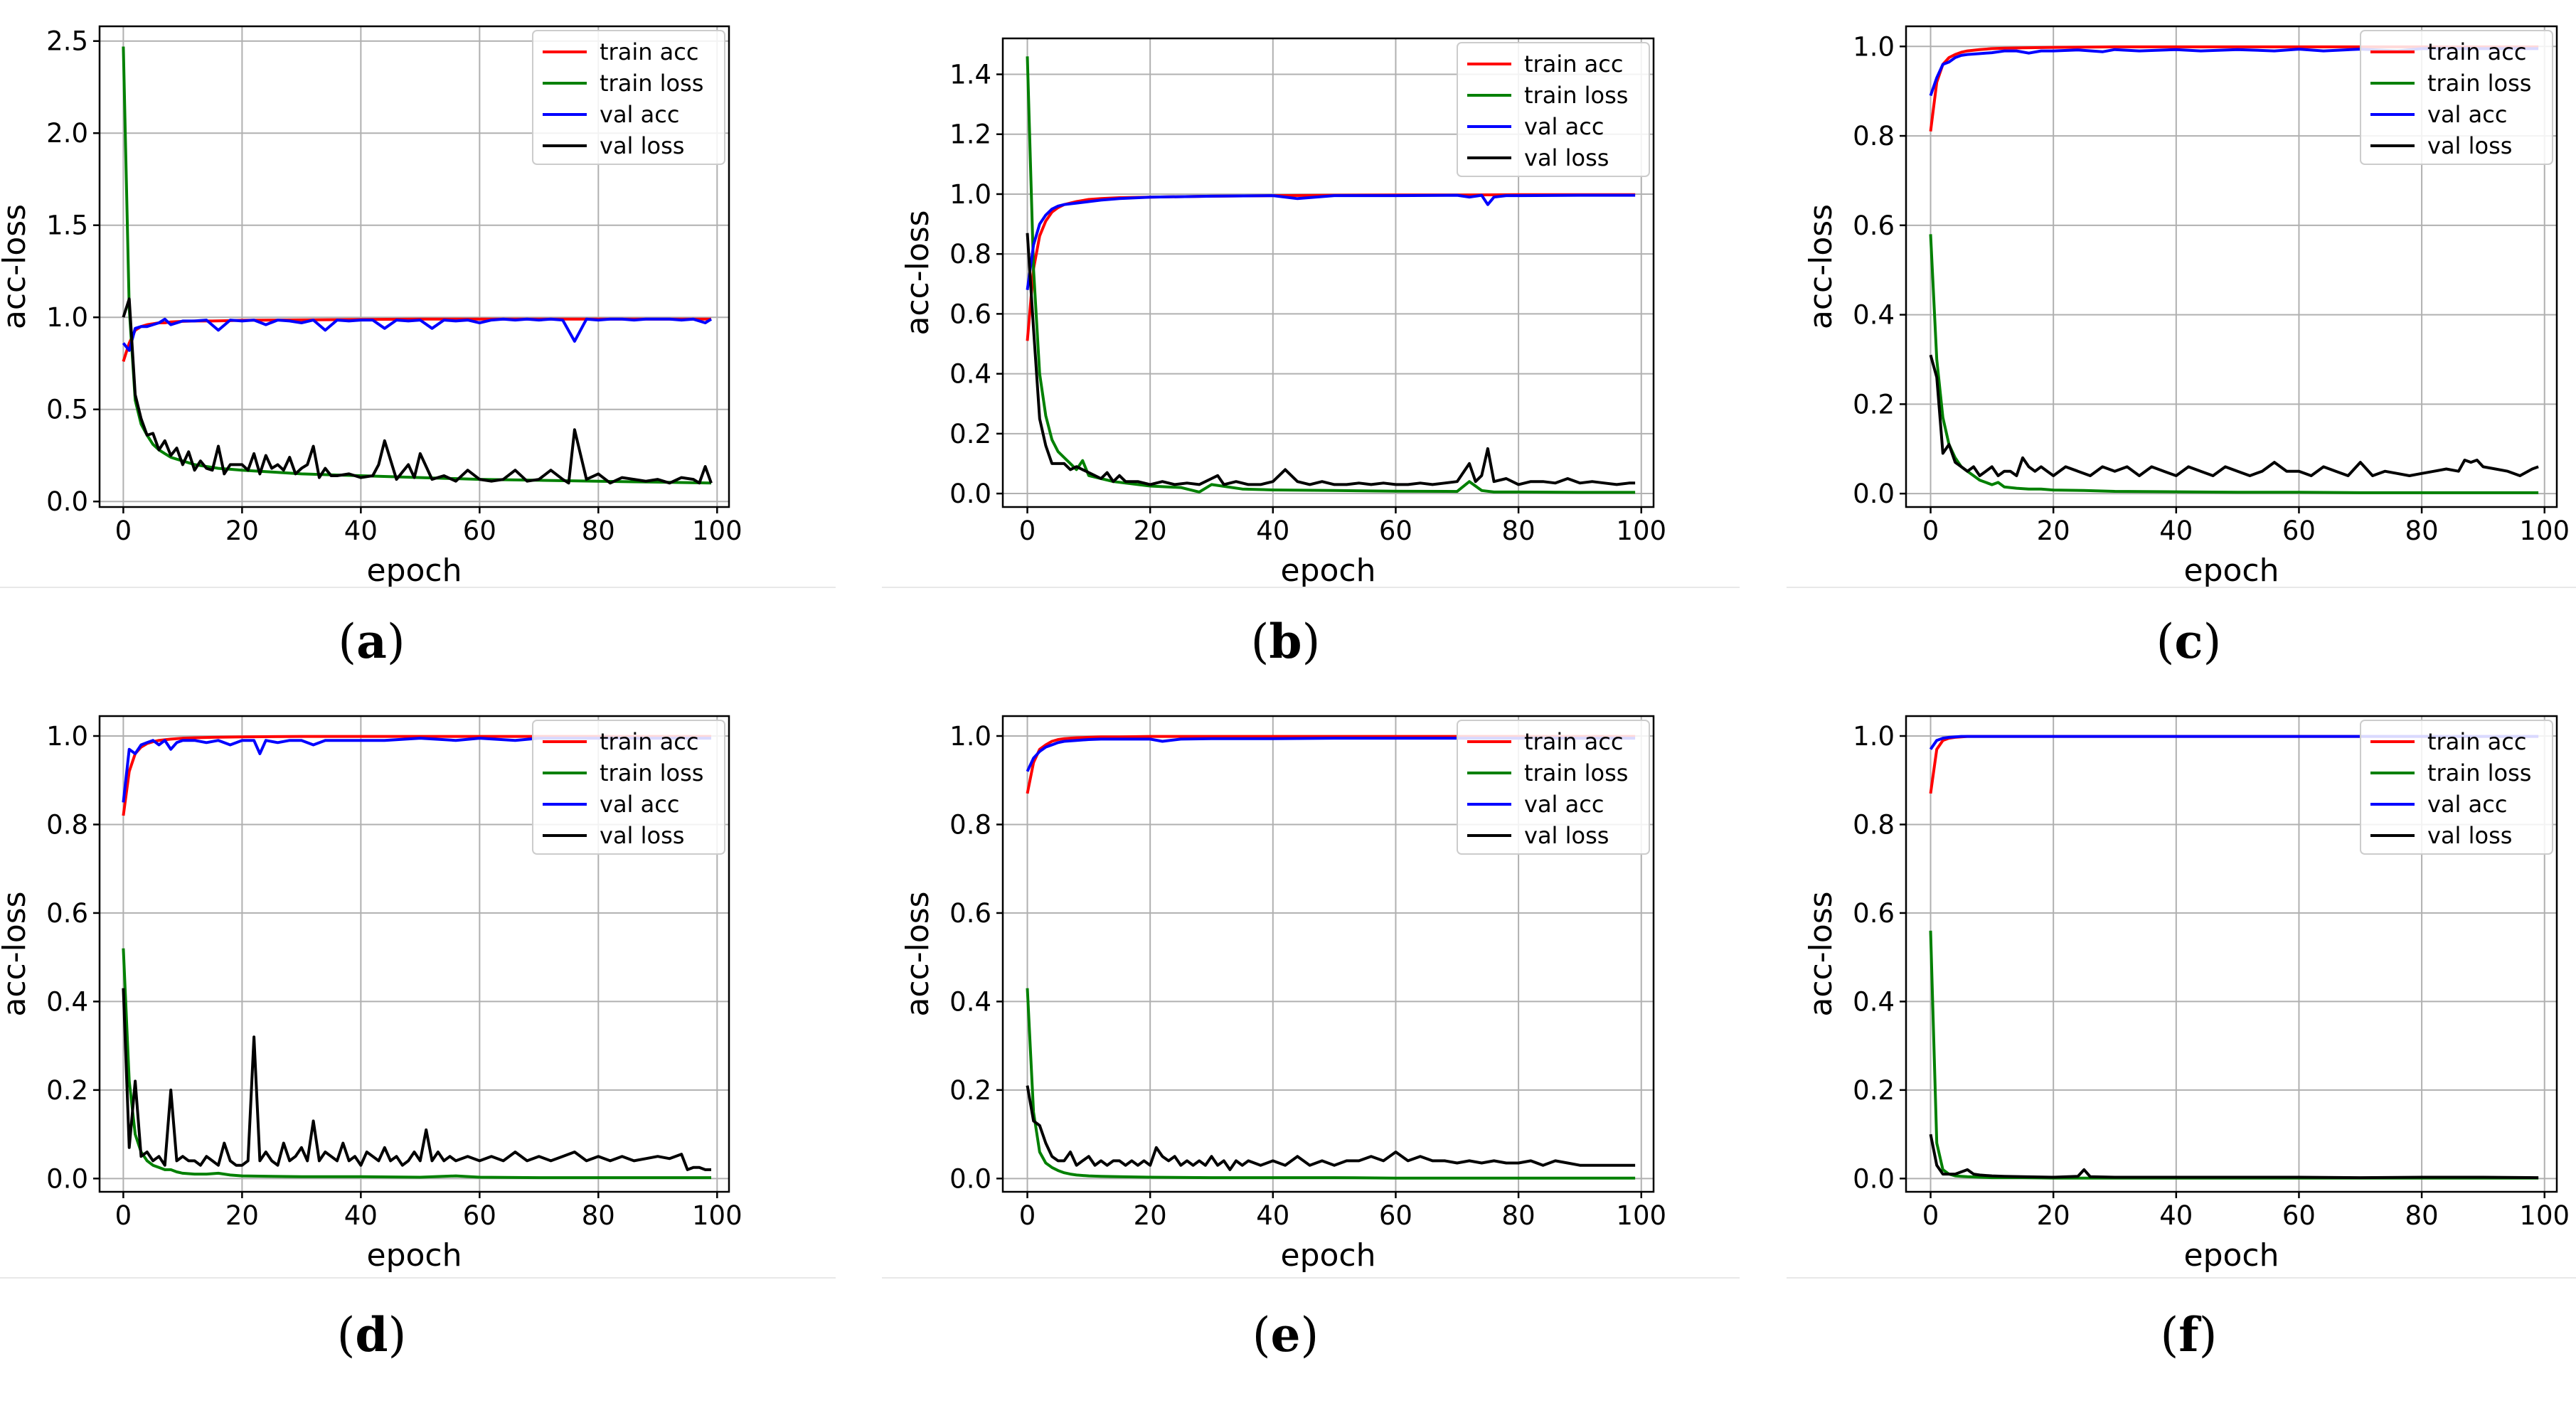  What do you see at coordinates (2189, 641) in the screenshot?
I see `panel-caption: (c)` at bounding box center [2189, 641].